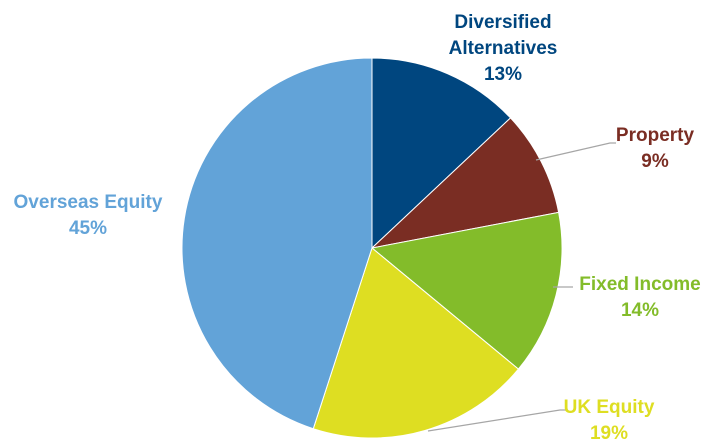 Image resolution: width=716 pixels, height=444 pixels. What do you see at coordinates (609, 407) in the screenshot?
I see `slice-category-label-uk-equity: UK Equity` at bounding box center [609, 407].